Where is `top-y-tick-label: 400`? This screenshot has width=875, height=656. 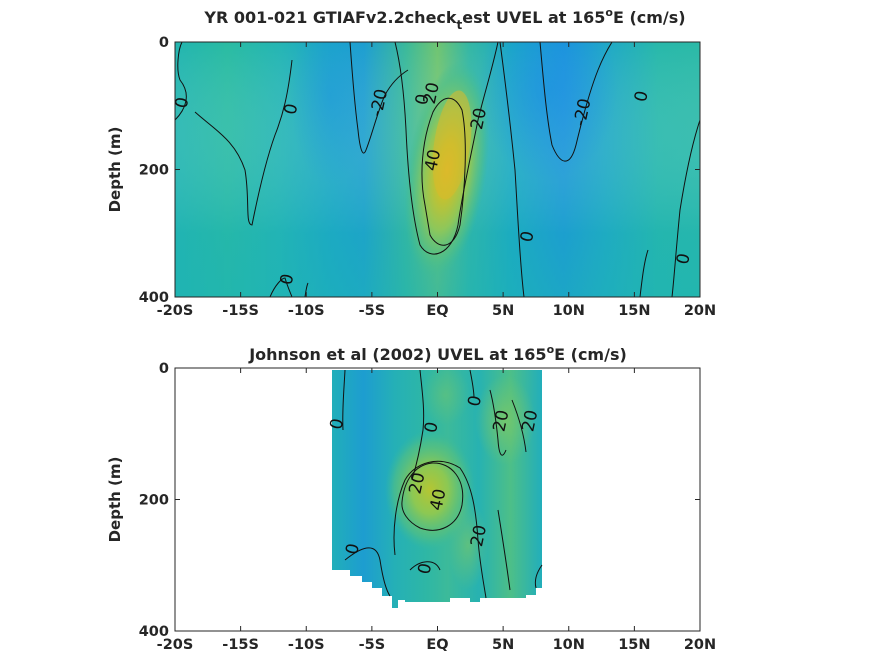
top-y-tick-label: 400 is located at coordinates (154, 298).